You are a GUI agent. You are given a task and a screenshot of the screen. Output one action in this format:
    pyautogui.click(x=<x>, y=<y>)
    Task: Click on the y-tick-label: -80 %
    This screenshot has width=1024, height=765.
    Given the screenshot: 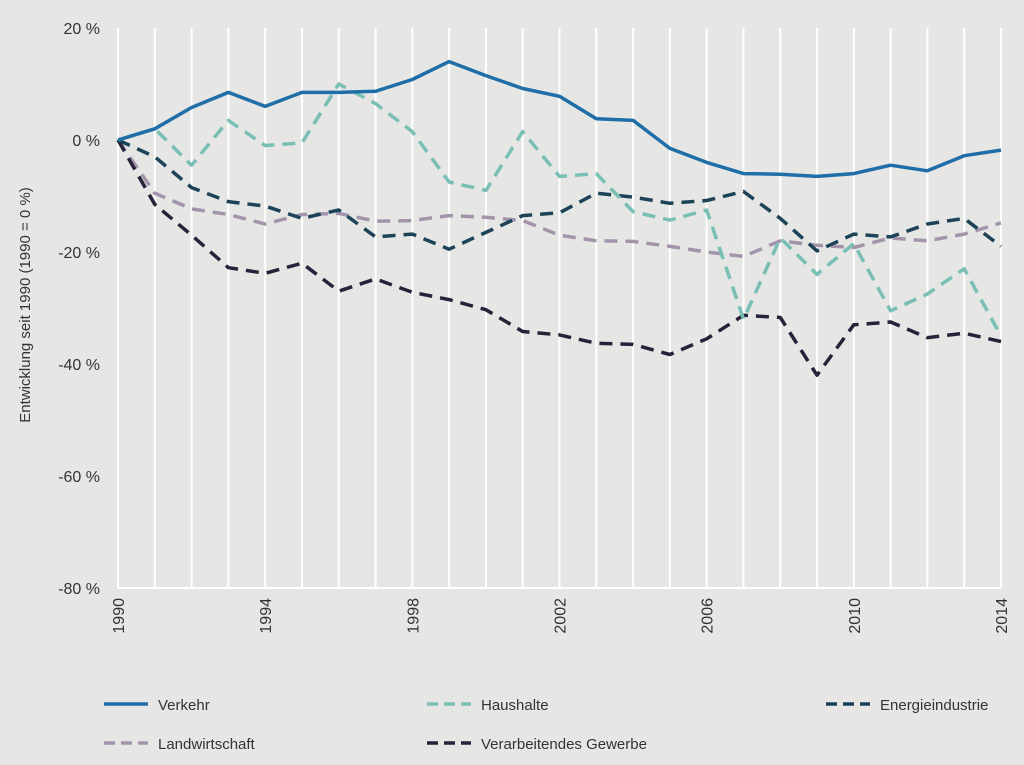 What is the action you would take?
    pyautogui.click(x=79, y=589)
    